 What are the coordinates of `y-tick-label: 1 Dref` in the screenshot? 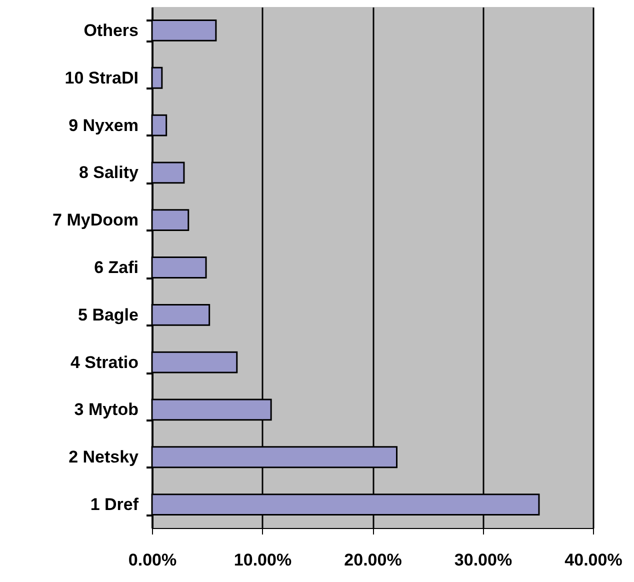 It's located at (114, 504).